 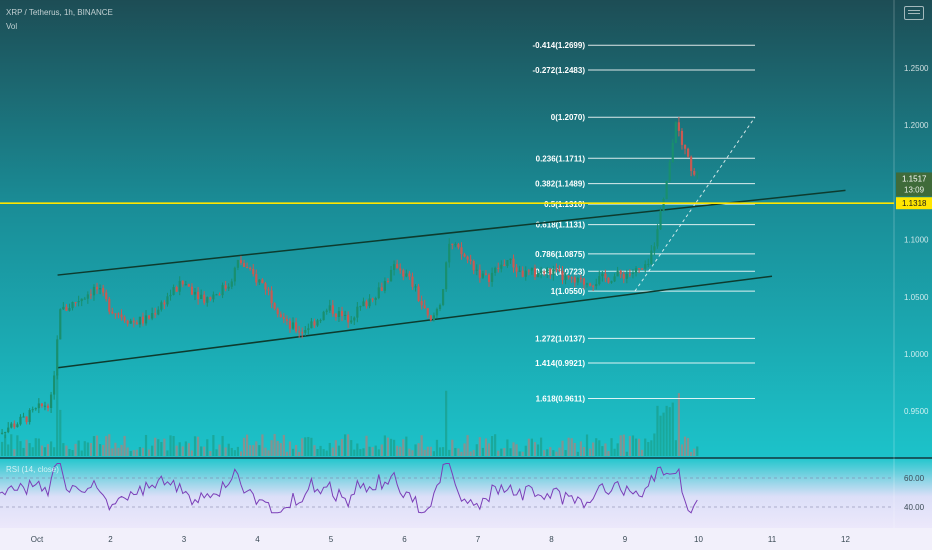 I want to click on channel-lower-line, so click(x=415, y=322).